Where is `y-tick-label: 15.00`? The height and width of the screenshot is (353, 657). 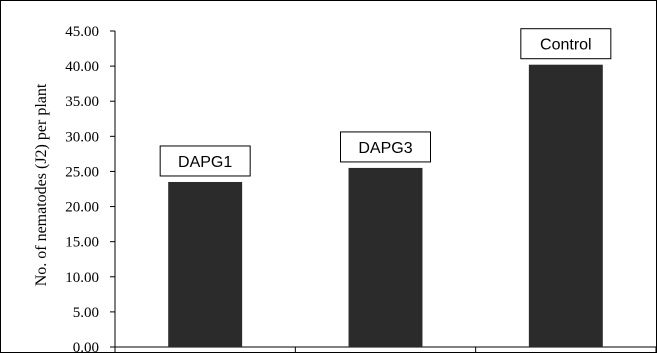
y-tick-label: 15.00 is located at coordinates (82, 243).